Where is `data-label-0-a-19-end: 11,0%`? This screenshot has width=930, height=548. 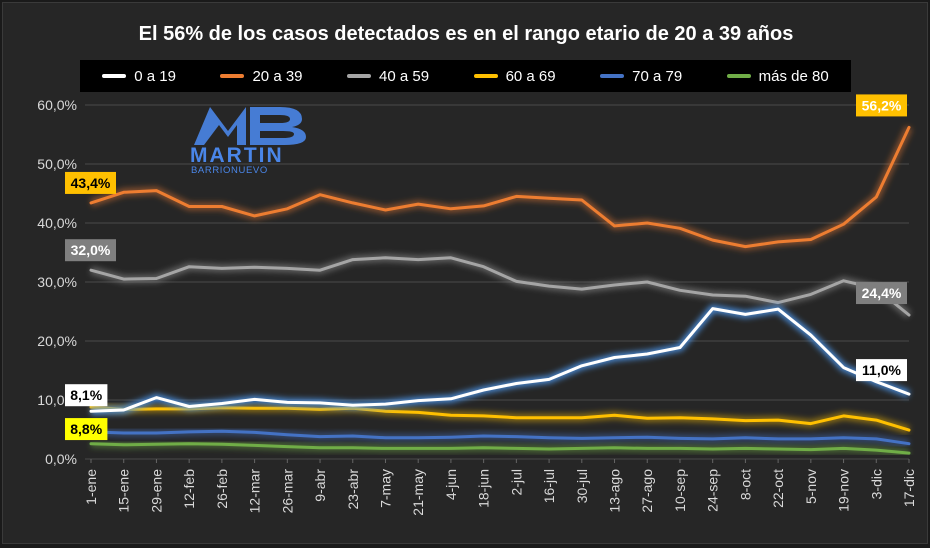 data-label-0-a-19-end: 11,0% is located at coordinates (881, 370).